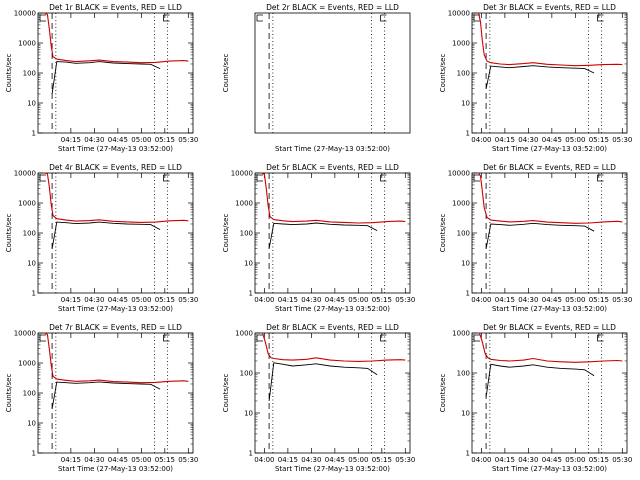 The width and height of the screenshot is (640, 480). What do you see at coordinates (332, 167) in the screenshot?
I see `panel-title: Det 5r BLACK = Events, RED = LLD` at bounding box center [332, 167].